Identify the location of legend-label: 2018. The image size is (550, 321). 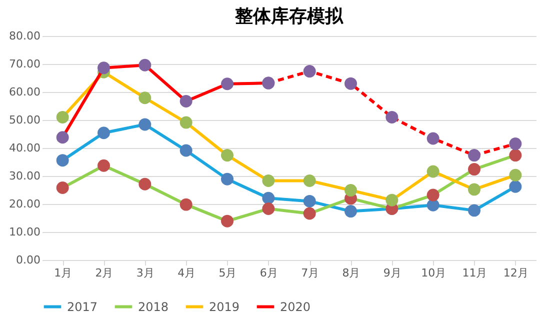
(153, 307).